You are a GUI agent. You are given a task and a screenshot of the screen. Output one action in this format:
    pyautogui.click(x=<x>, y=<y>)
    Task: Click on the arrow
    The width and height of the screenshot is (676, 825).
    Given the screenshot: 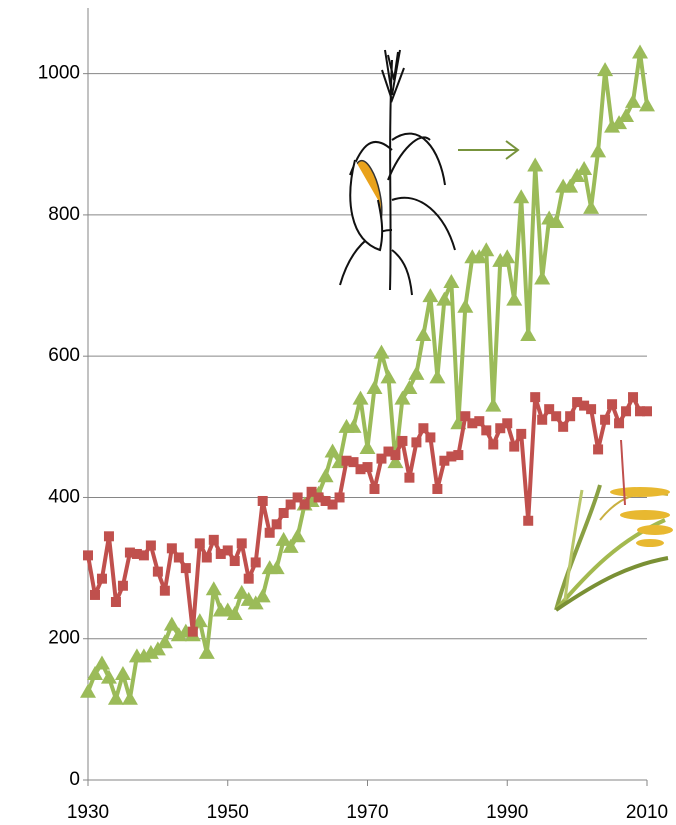 What is the action you would take?
    pyautogui.click(x=489, y=150)
    